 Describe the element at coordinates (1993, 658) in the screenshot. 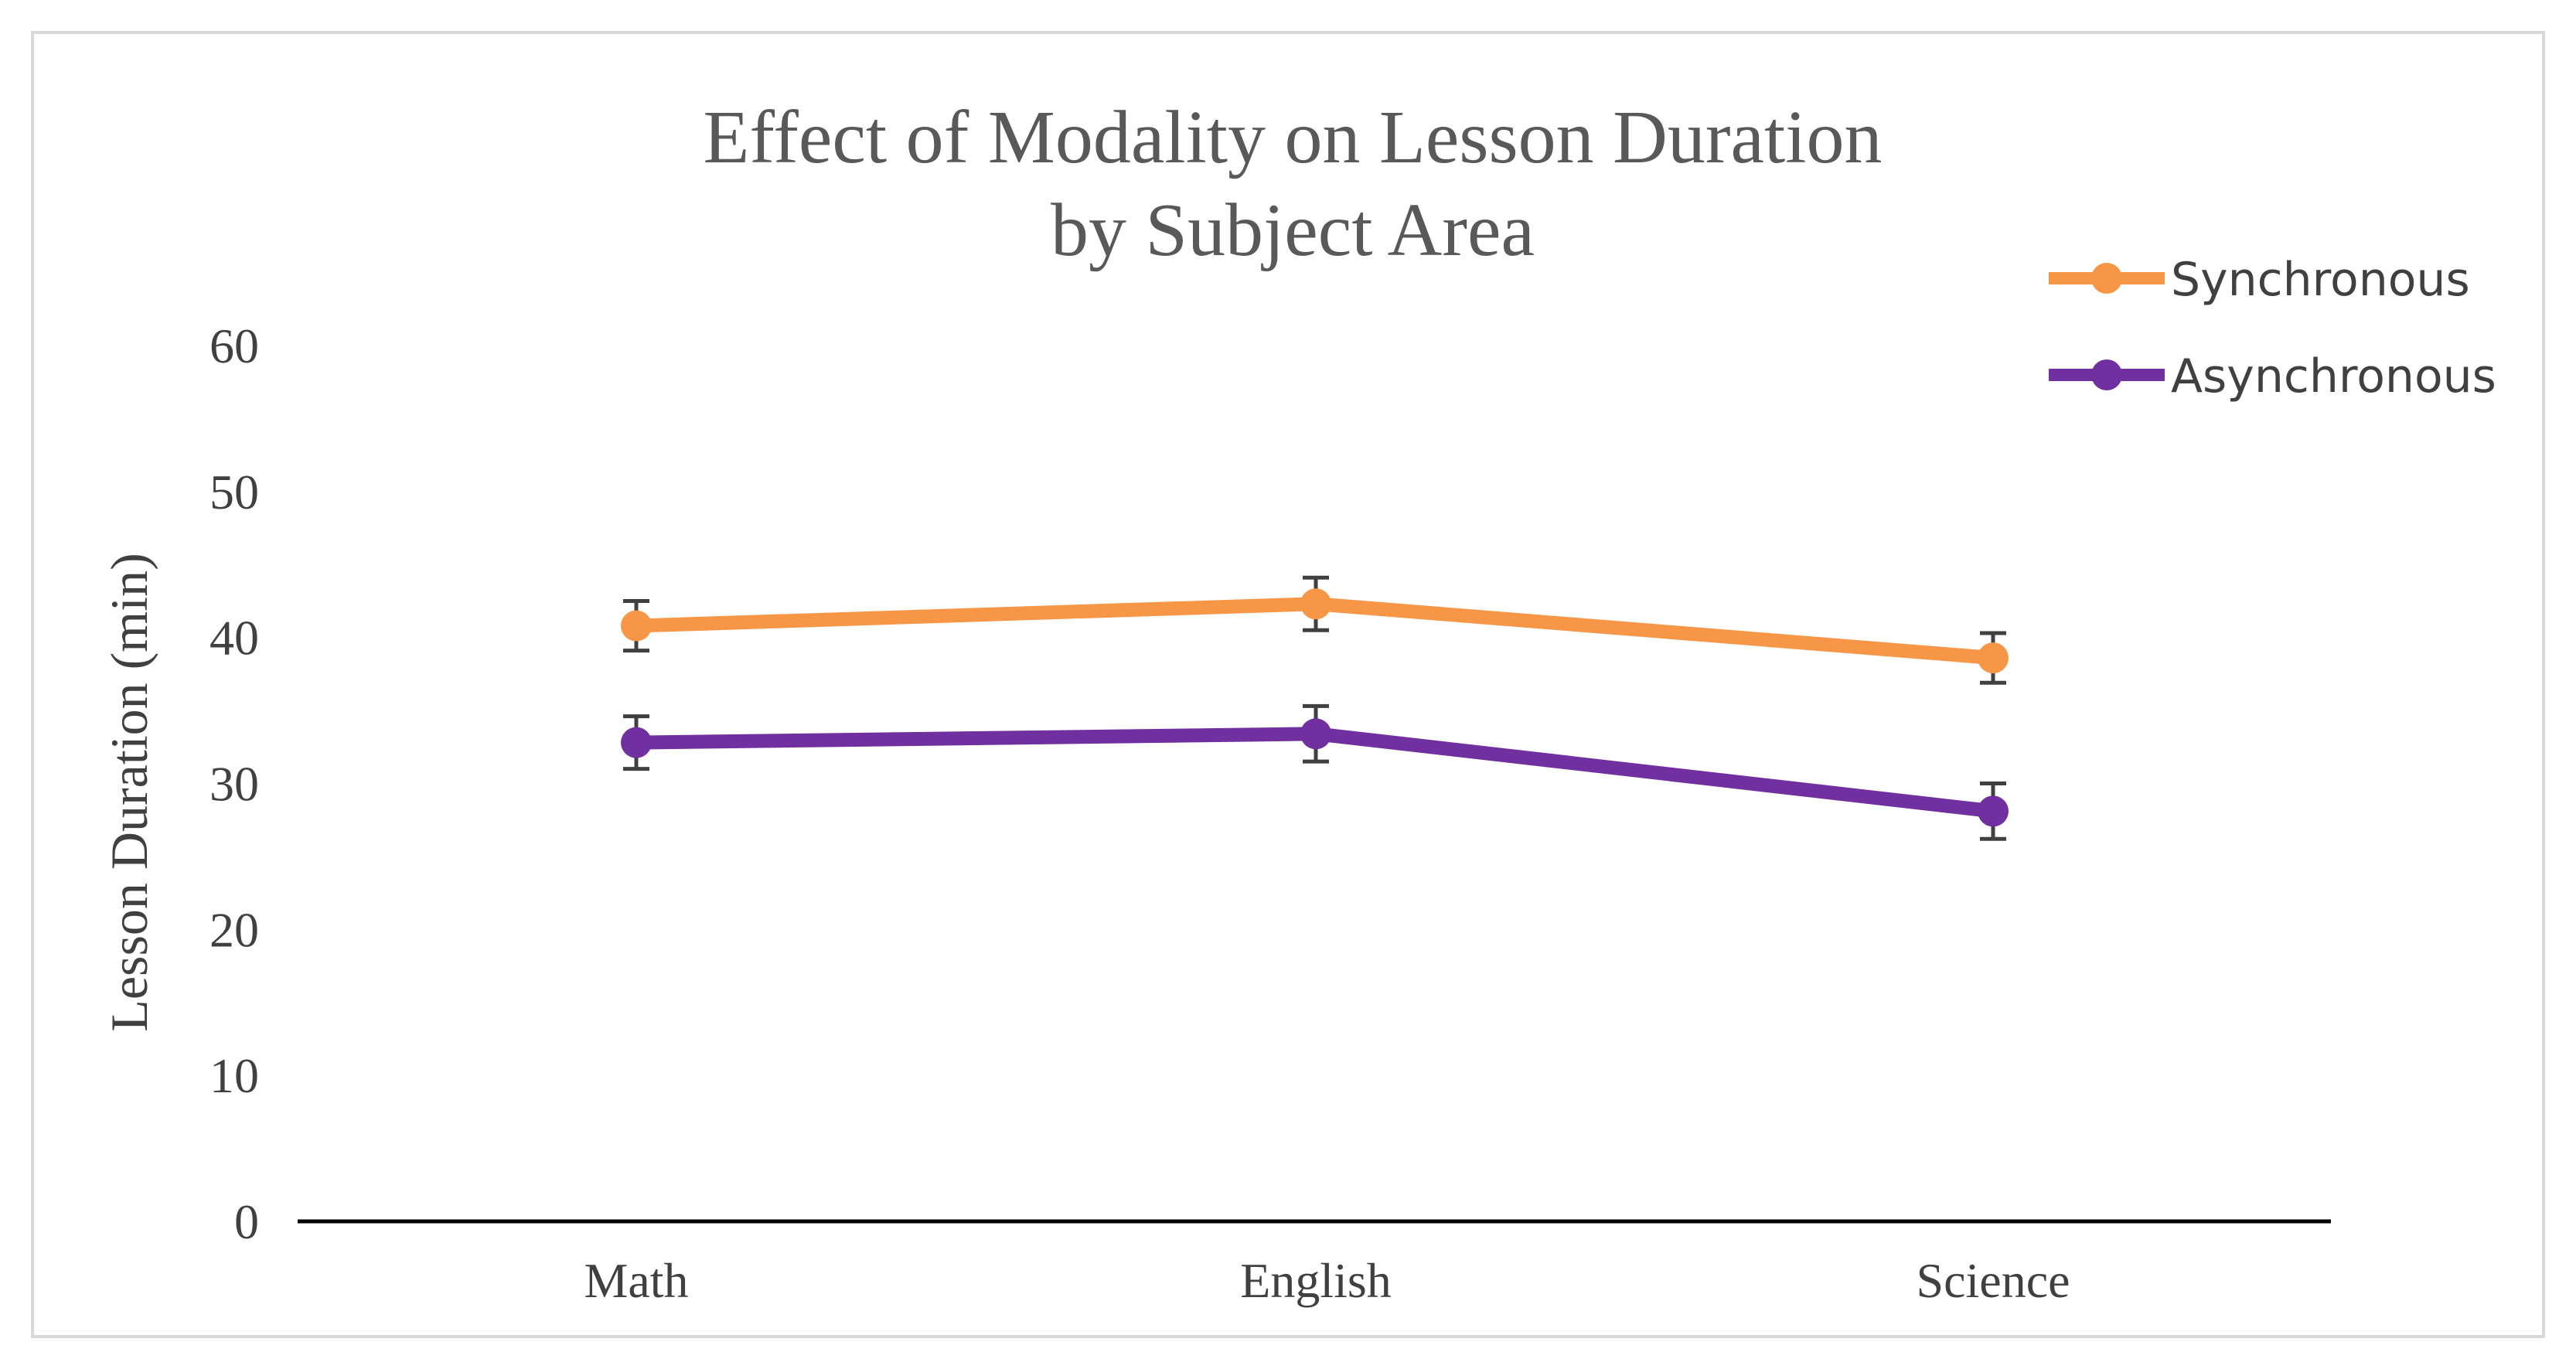

I see `data-point-synchronous-science` at that location.